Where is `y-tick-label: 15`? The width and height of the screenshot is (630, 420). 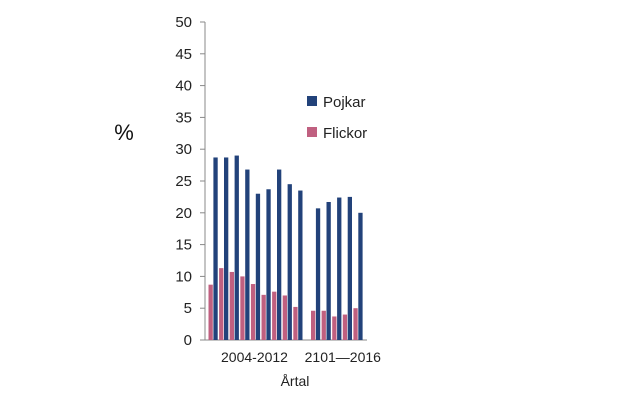
y-tick-label: 15 is located at coordinates (183, 245).